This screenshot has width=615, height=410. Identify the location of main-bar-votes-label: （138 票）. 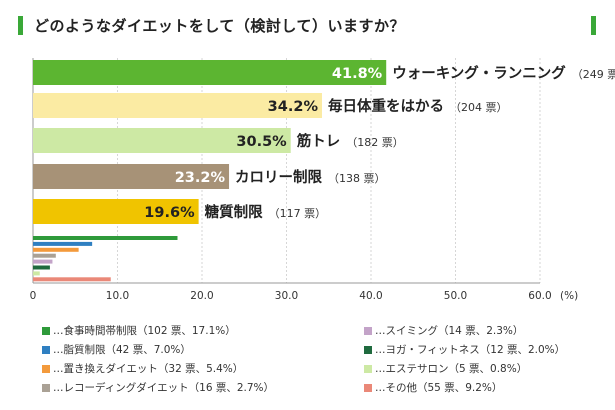
(357, 178).